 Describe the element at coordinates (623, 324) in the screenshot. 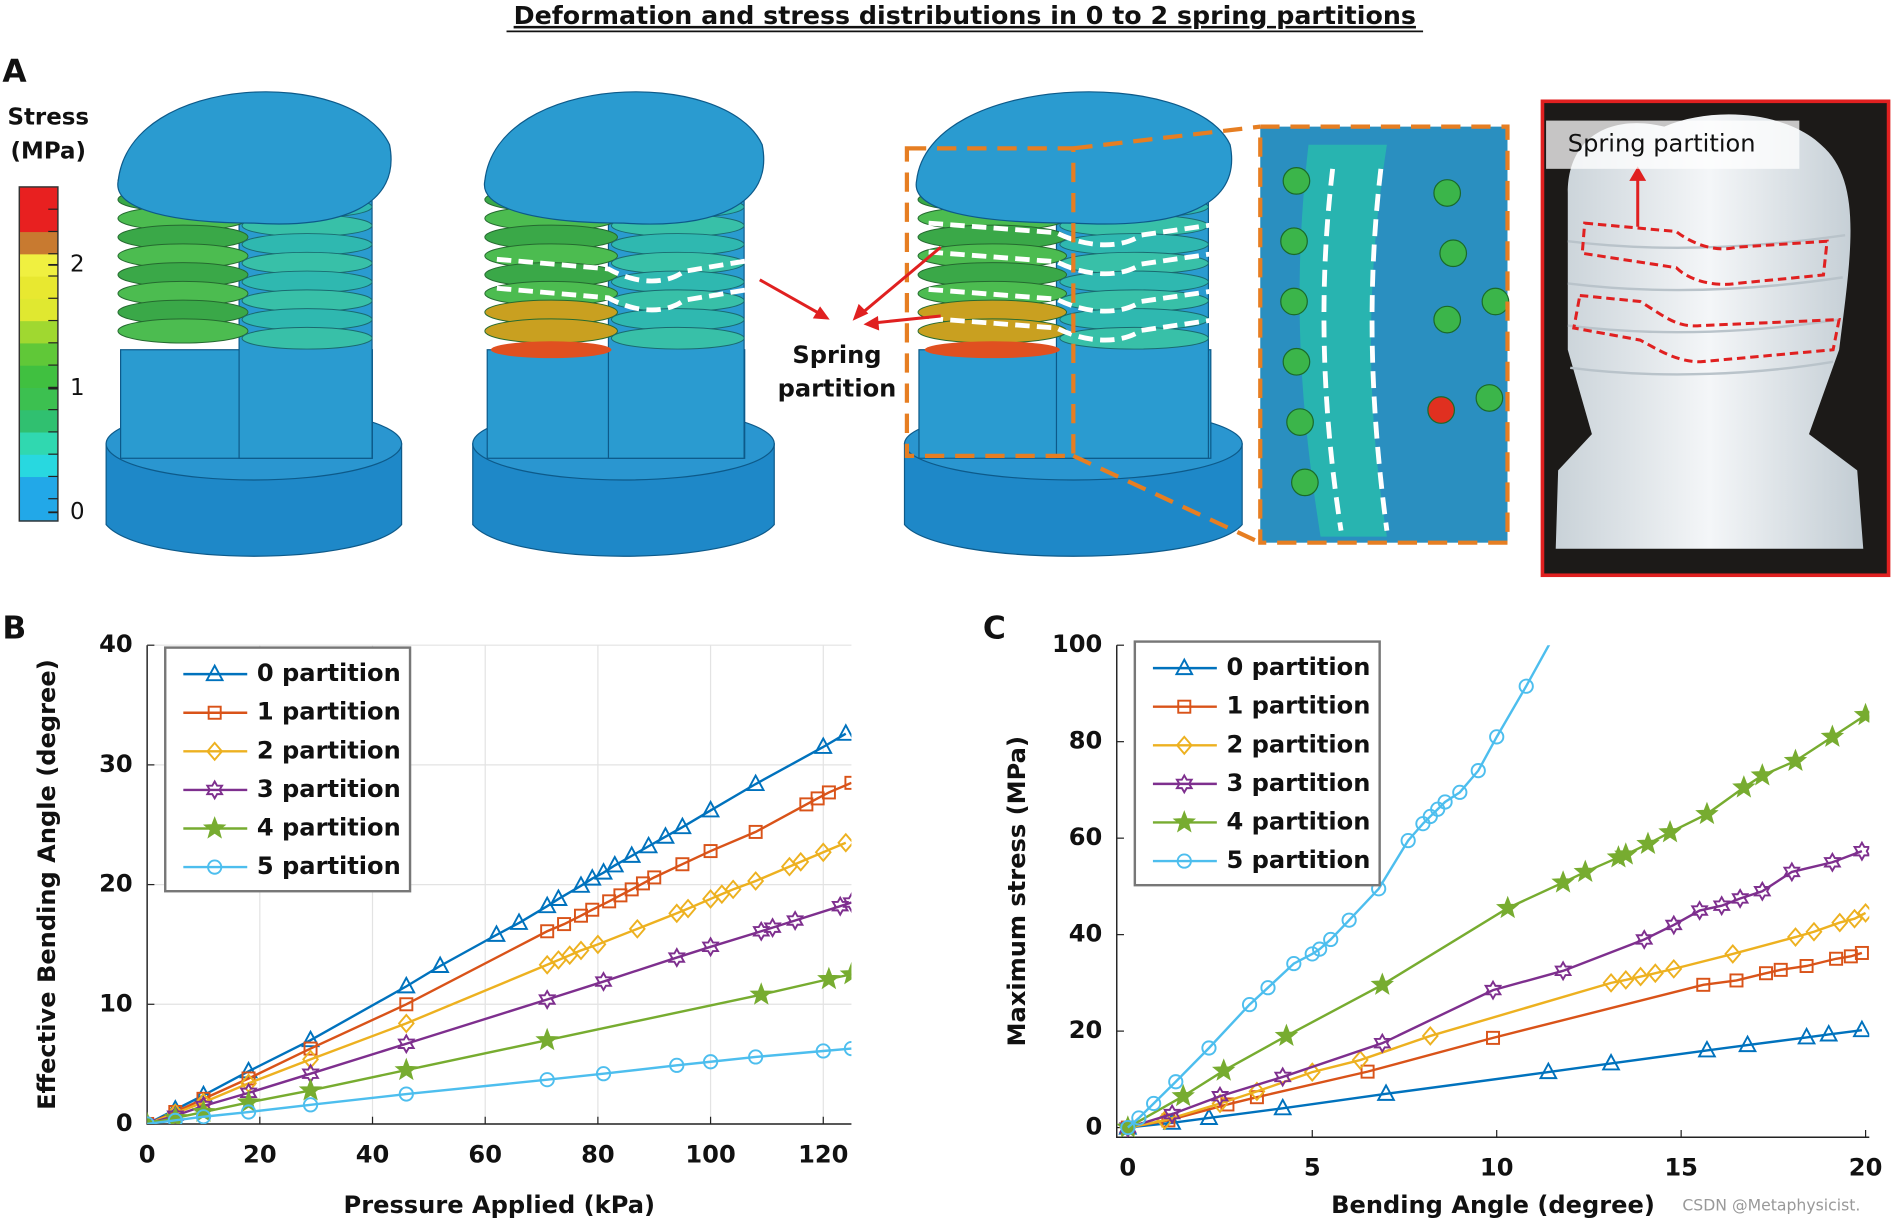

I see `fe-model` at that location.